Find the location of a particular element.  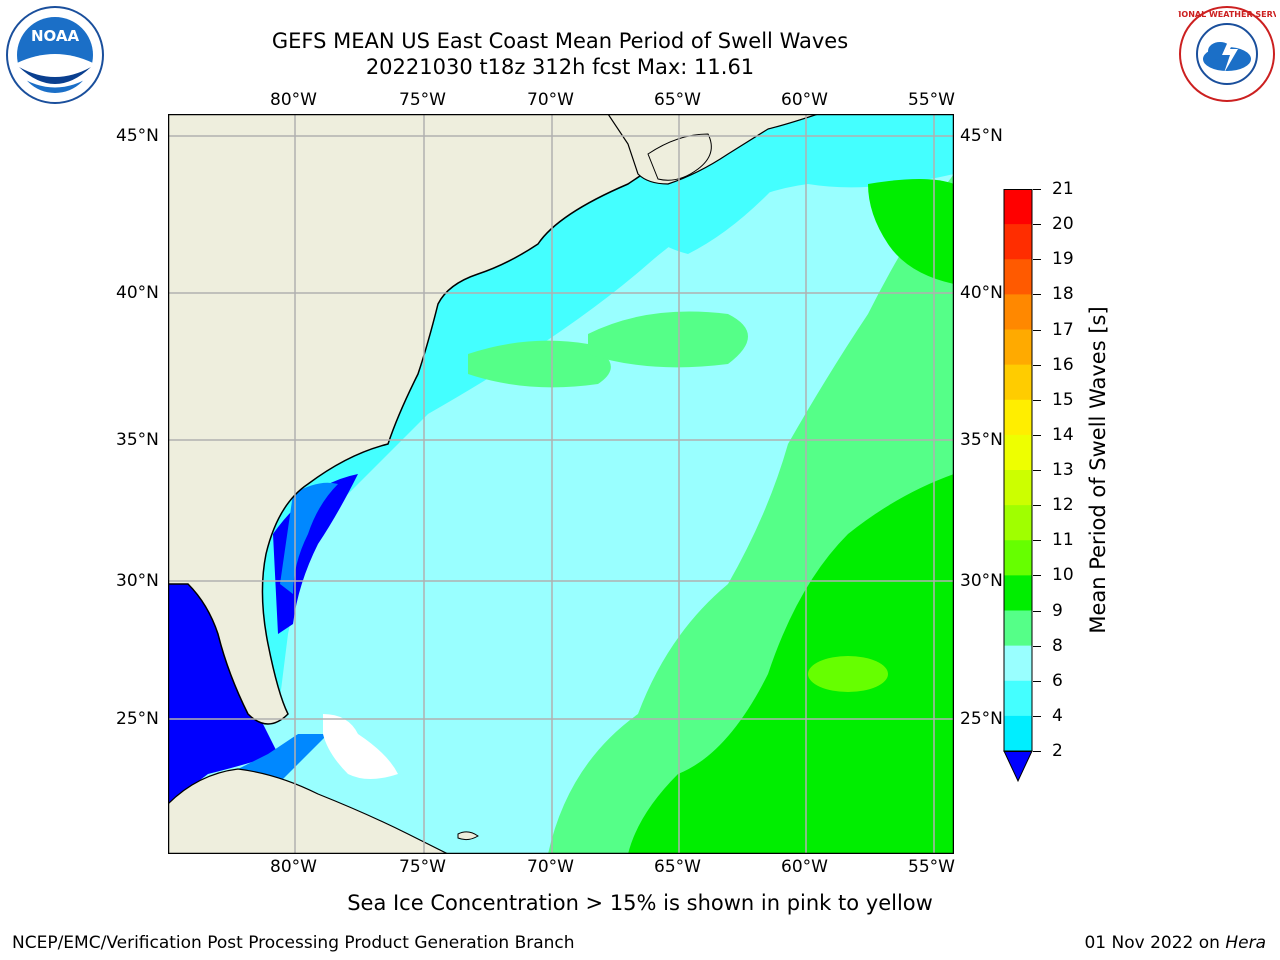

lat-label-right-35n: 35°N is located at coordinates (981, 440).